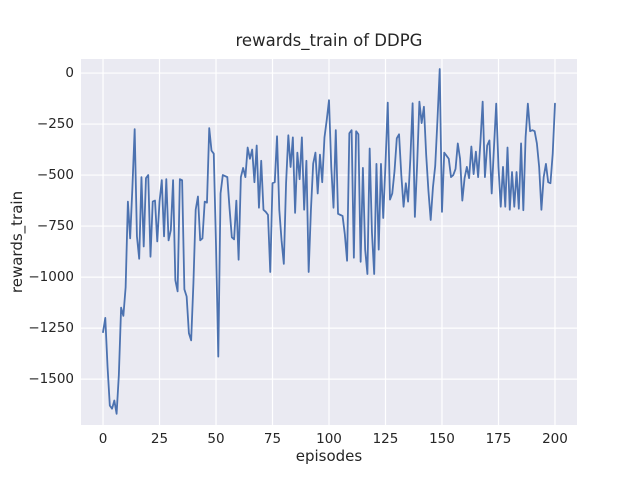  Describe the element at coordinates (55, 226) in the screenshot. I see `y-tick-label: −750` at that location.